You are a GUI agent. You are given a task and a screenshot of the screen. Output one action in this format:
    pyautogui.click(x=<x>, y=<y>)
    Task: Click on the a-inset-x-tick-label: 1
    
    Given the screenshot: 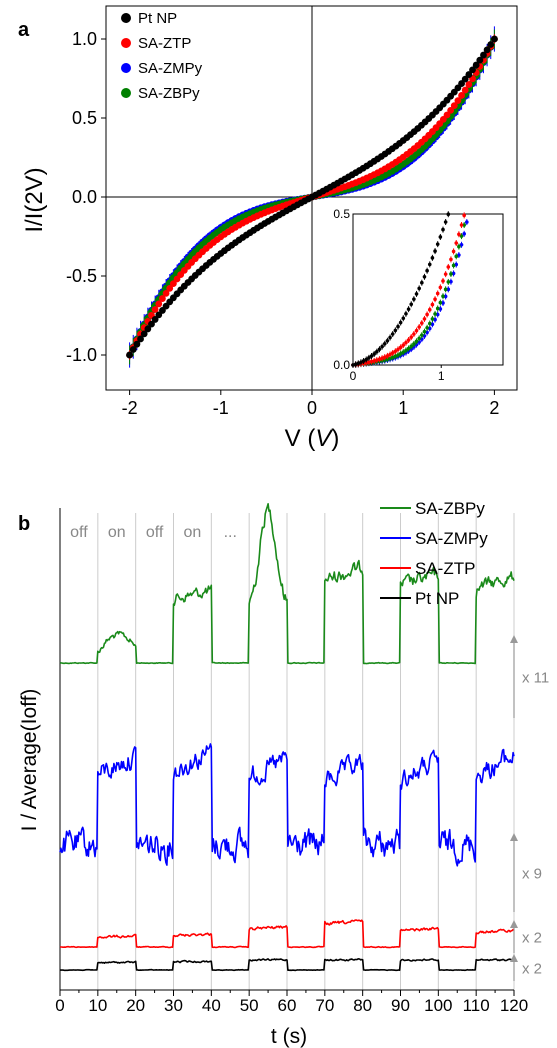 What is the action you would take?
    pyautogui.click(x=441, y=376)
    